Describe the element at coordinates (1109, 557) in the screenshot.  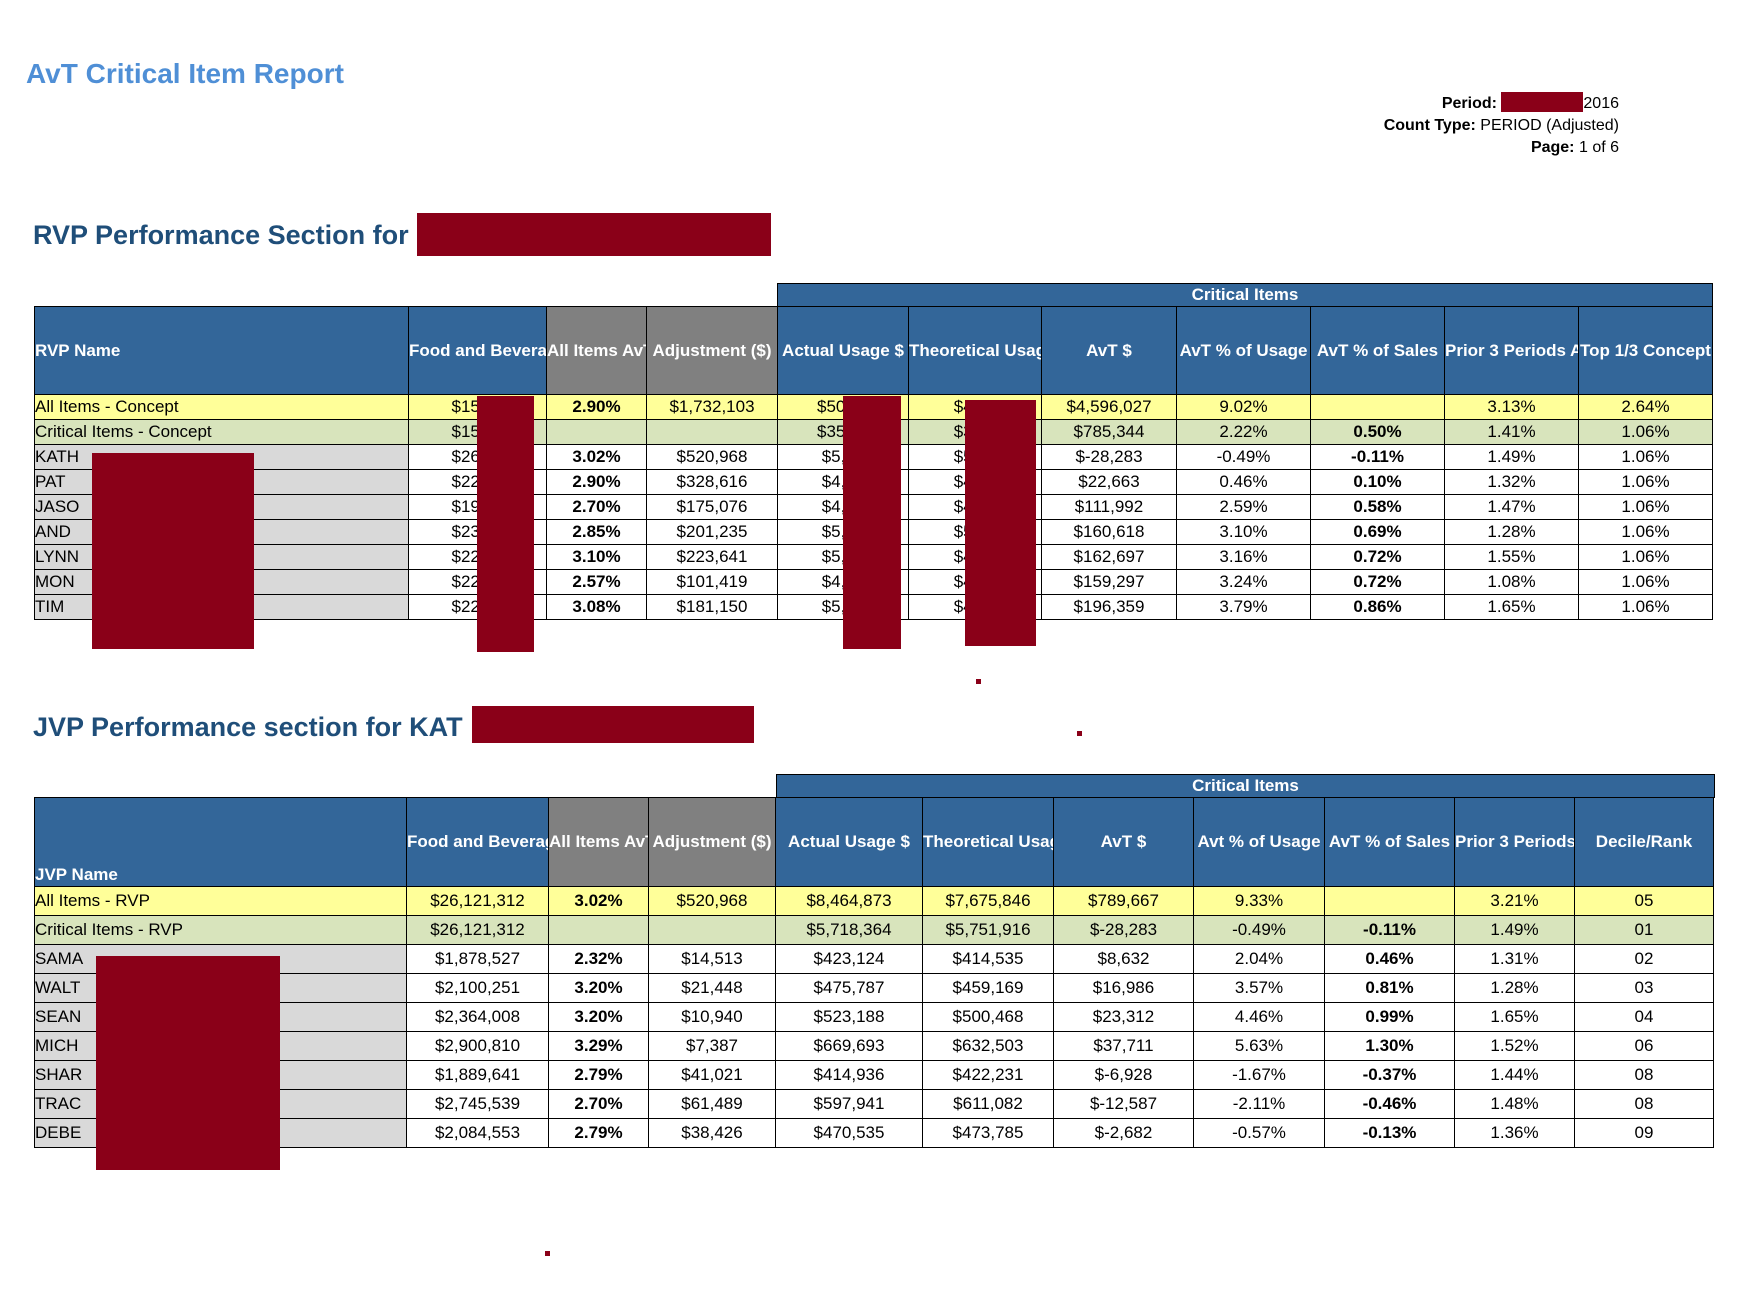
I see `table-cell: $162,697` at that location.